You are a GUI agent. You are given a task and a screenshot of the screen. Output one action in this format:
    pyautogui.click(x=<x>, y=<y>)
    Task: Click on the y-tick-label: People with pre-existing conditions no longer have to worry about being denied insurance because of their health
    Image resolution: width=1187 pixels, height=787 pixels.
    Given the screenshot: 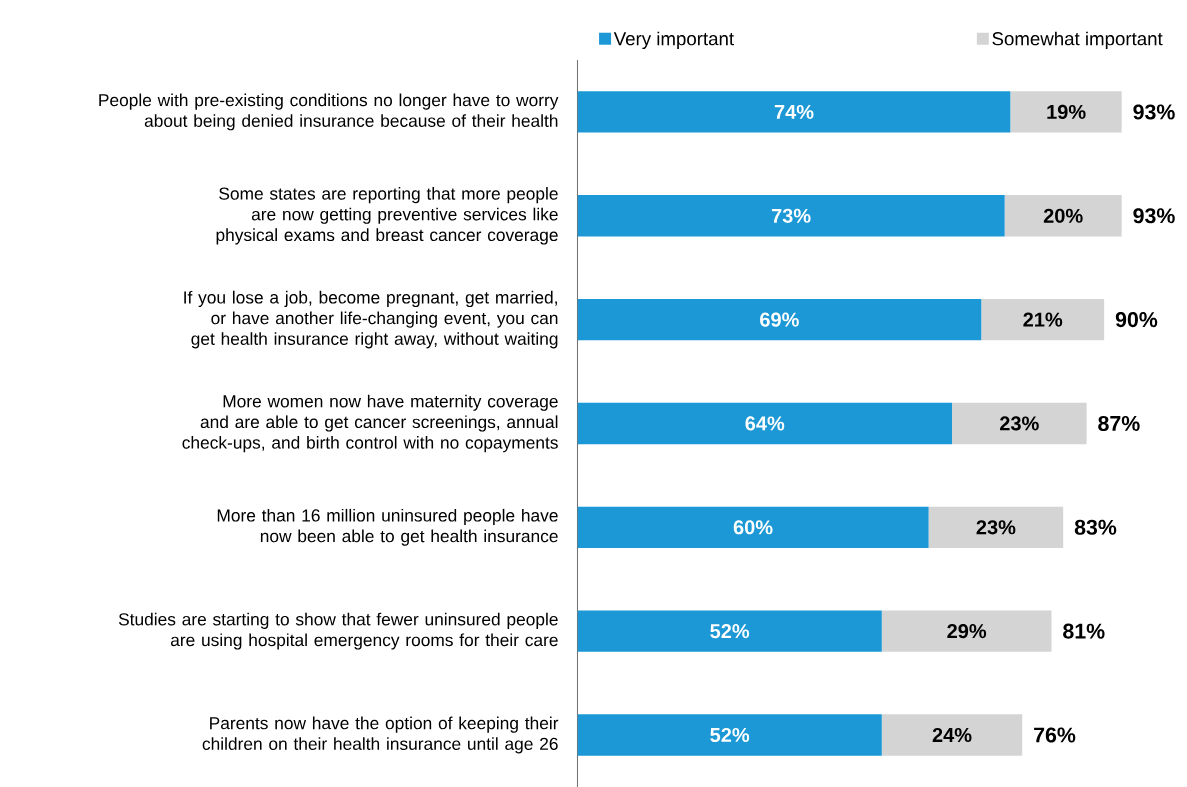 What is the action you would take?
    pyautogui.click(x=329, y=112)
    